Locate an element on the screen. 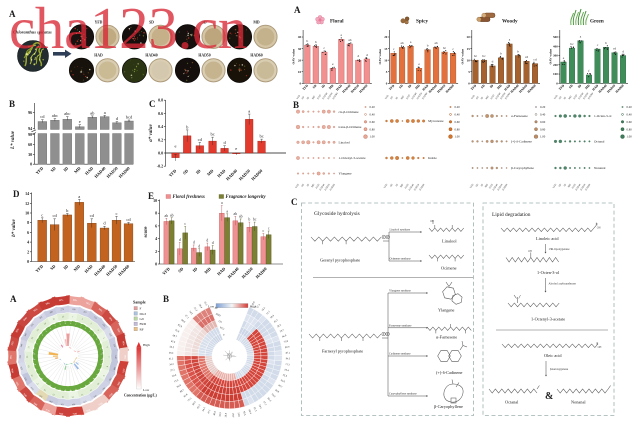  svg-text: M0s is located at coordinates (13, 370).